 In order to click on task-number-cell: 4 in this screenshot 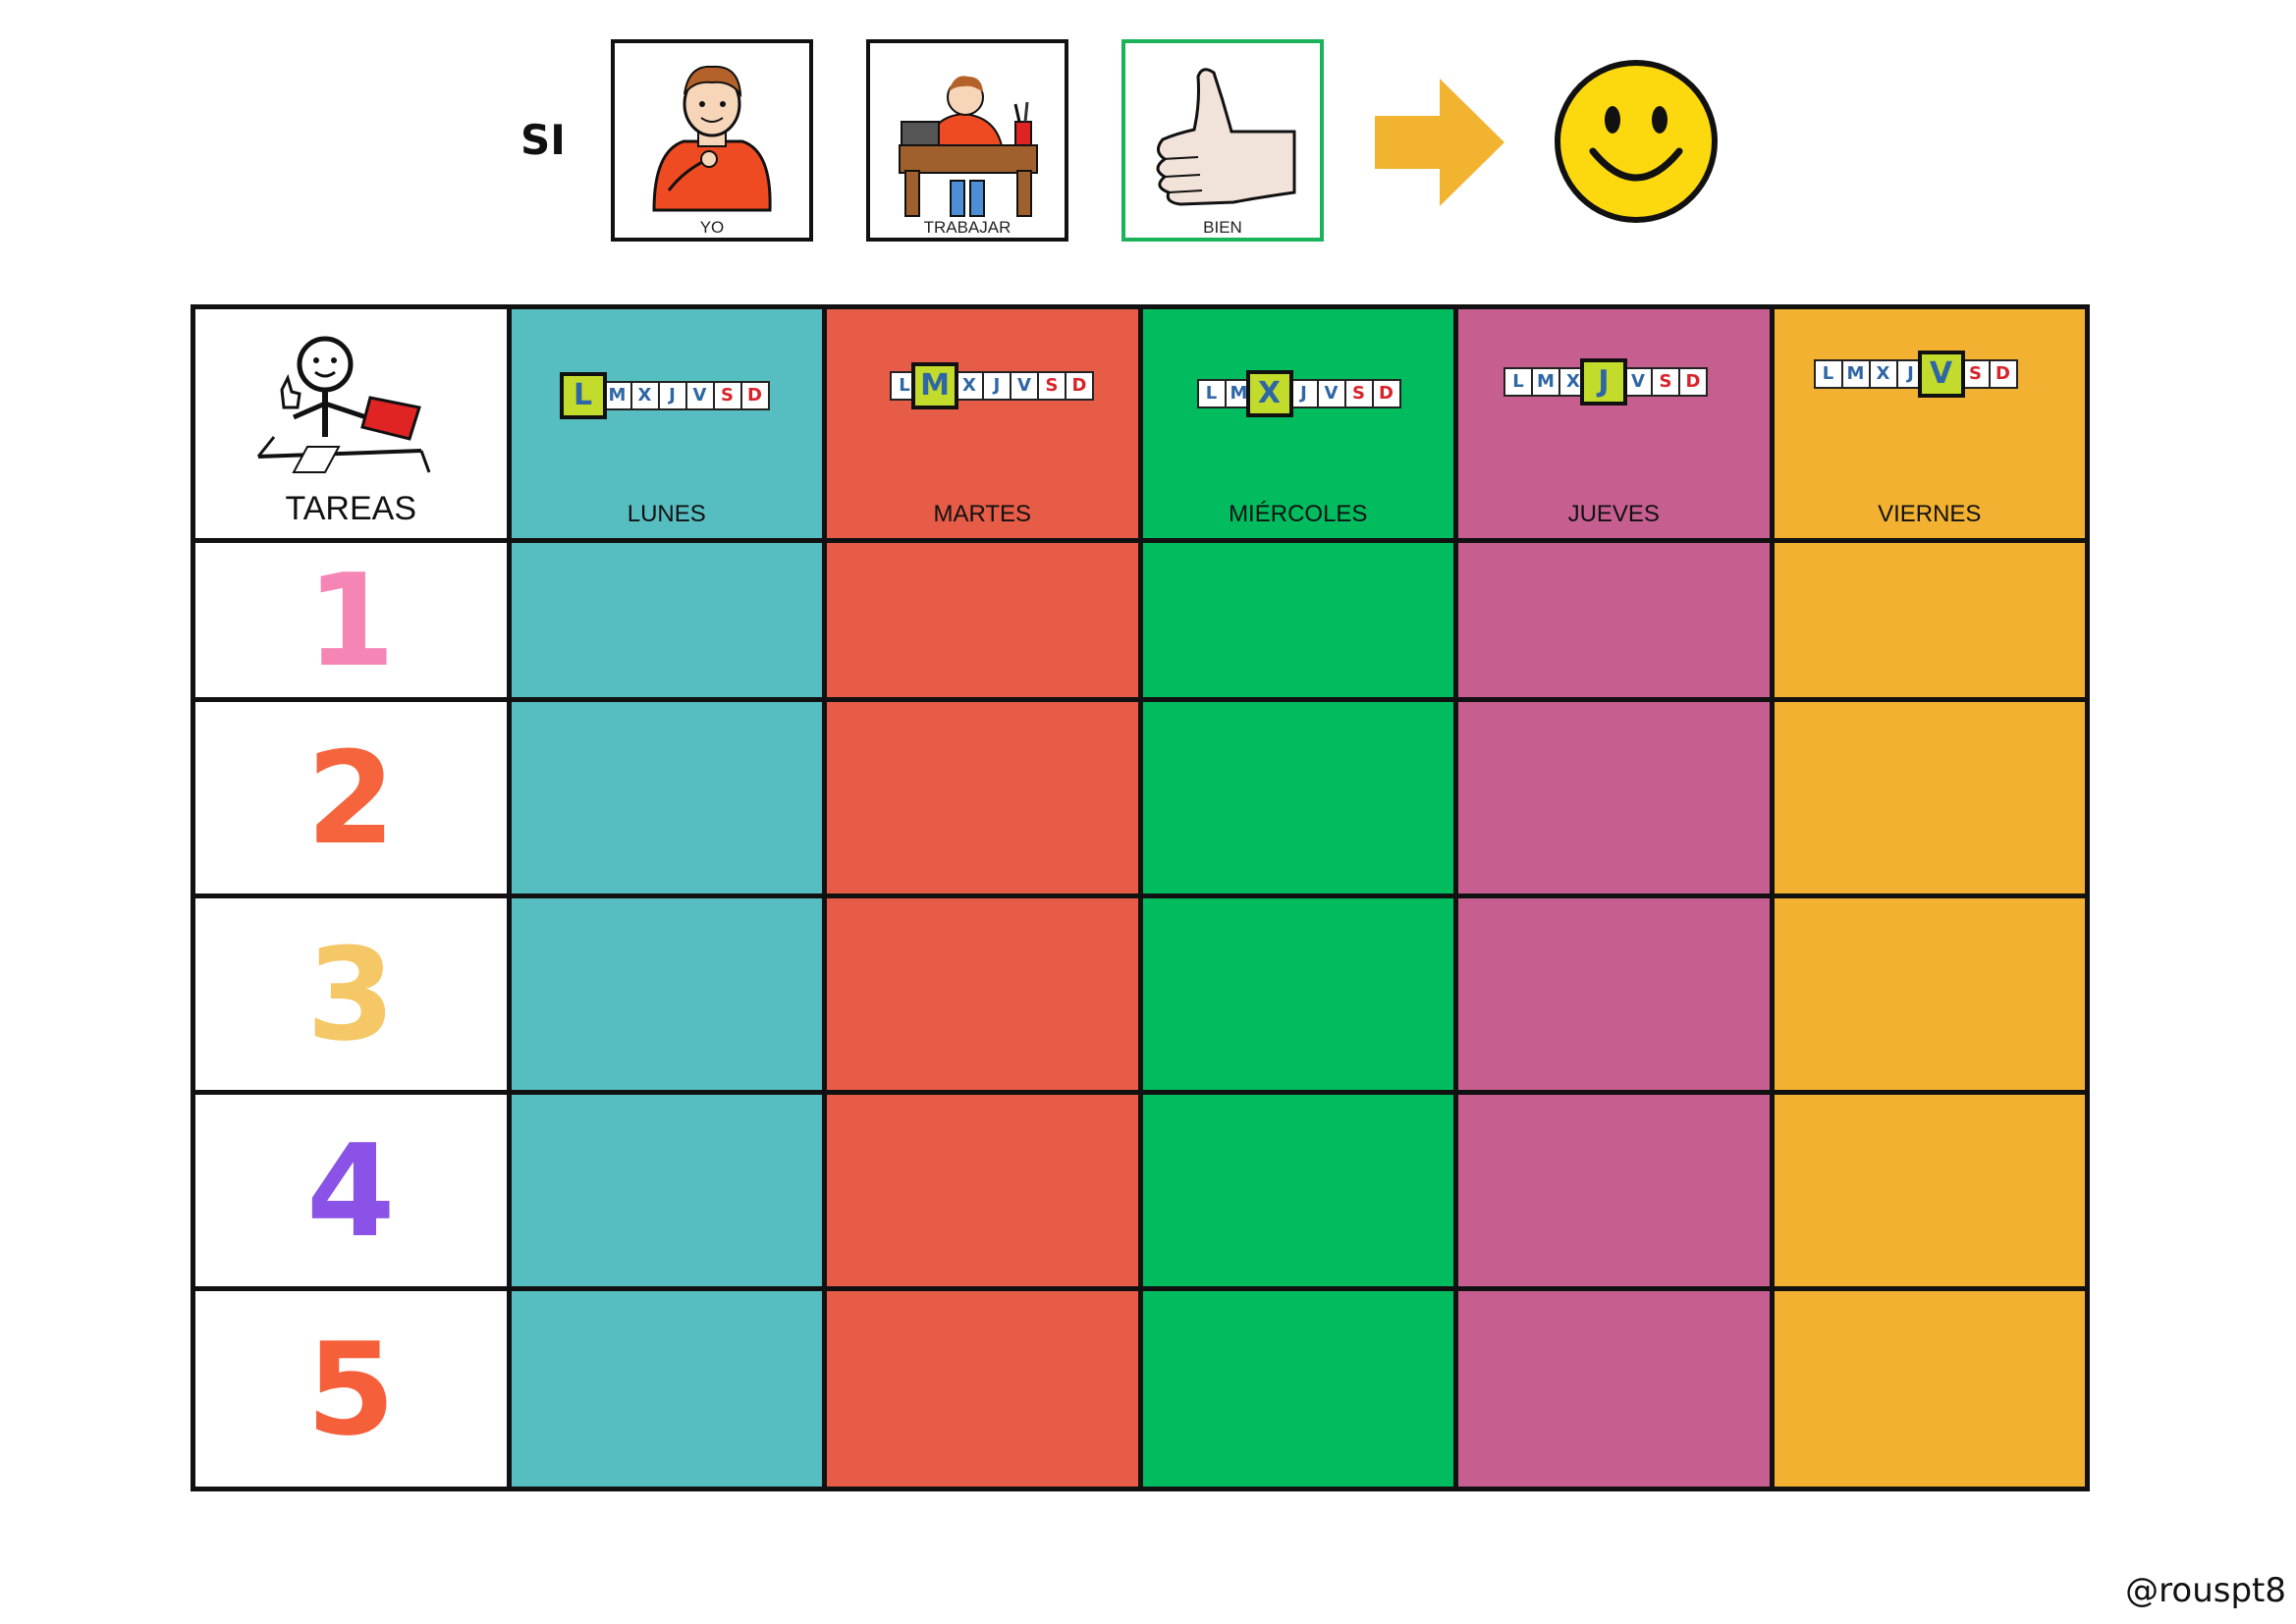, I will do `click(351, 1190)`.